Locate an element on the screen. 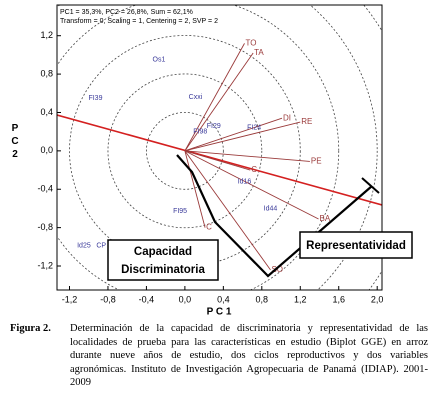  x-tick-label: 0,8 is located at coordinates (262, 299).